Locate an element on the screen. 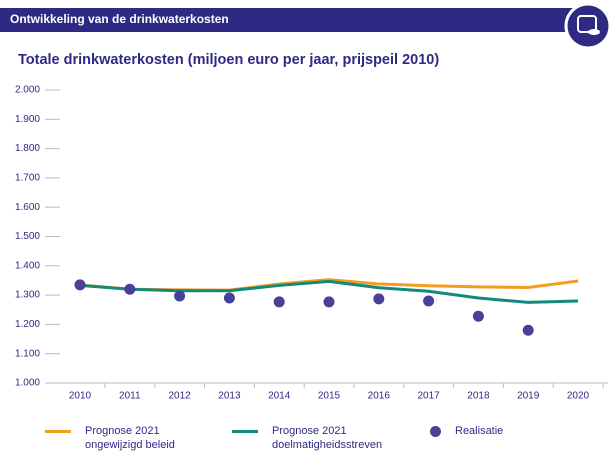 The height and width of the screenshot is (454, 616). header-bar is located at coordinates (290, 20).